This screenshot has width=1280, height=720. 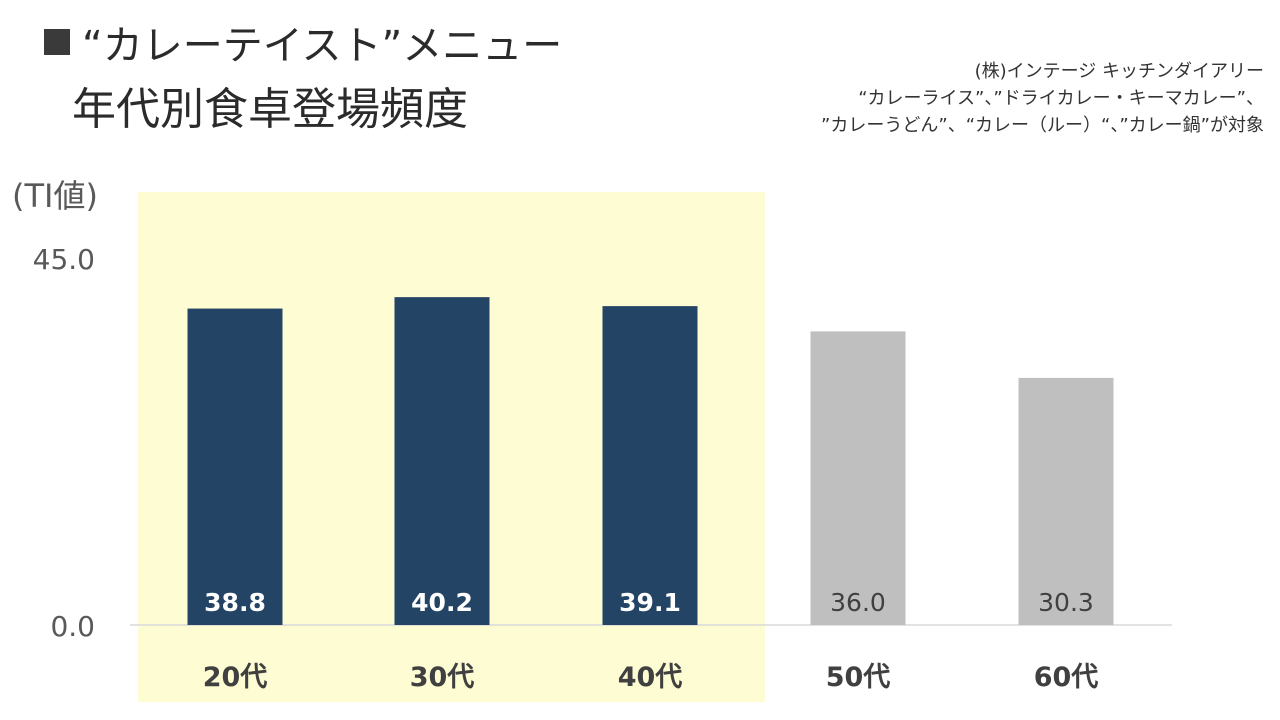 I want to click on bar-value-label: 30.3, so click(x=1066, y=602).